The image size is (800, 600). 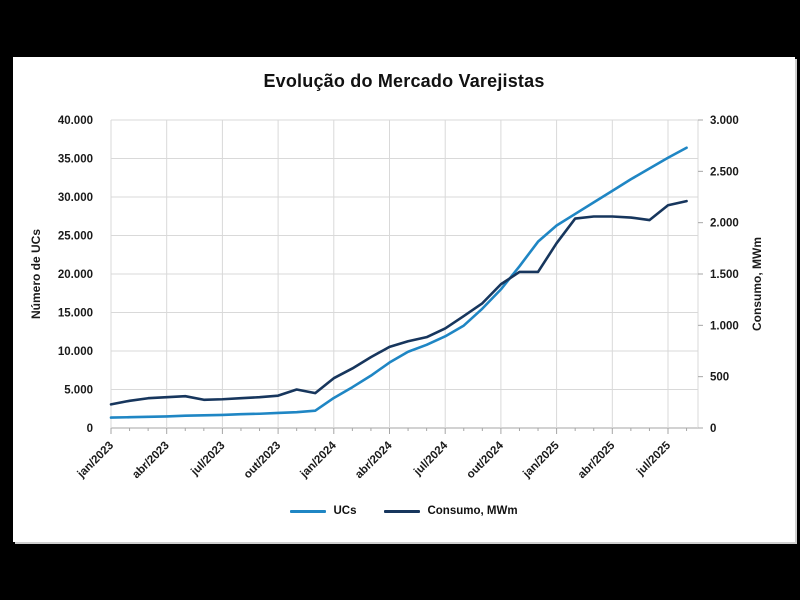 What do you see at coordinates (472, 511) in the screenshot?
I see `legend-label-consumo: Consumo, MWm` at bounding box center [472, 511].